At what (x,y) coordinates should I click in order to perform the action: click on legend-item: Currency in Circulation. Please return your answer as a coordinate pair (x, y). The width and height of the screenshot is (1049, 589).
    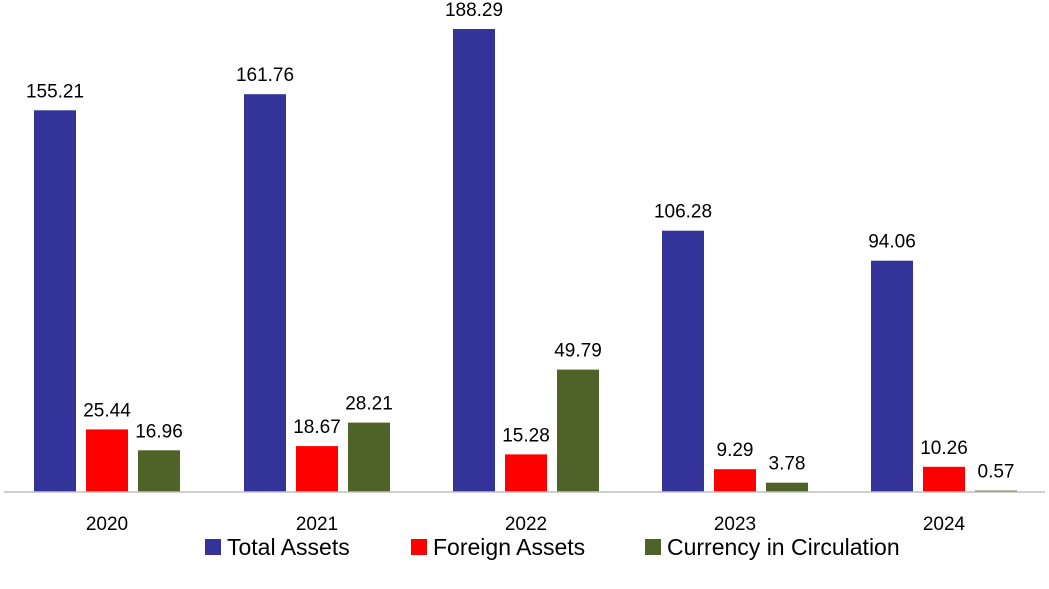
    Looking at the image, I should click on (772, 547).